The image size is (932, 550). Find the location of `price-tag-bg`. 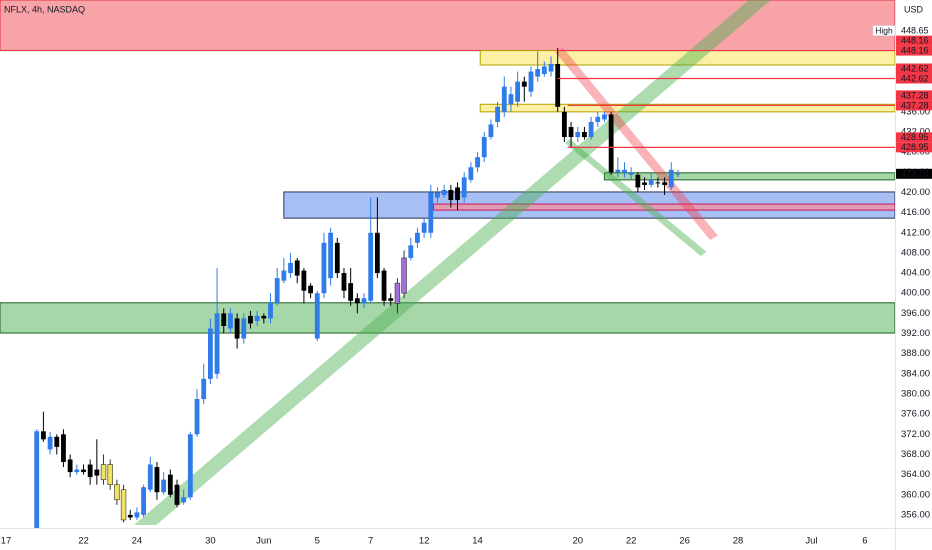

price-tag-bg is located at coordinates (884, 30).